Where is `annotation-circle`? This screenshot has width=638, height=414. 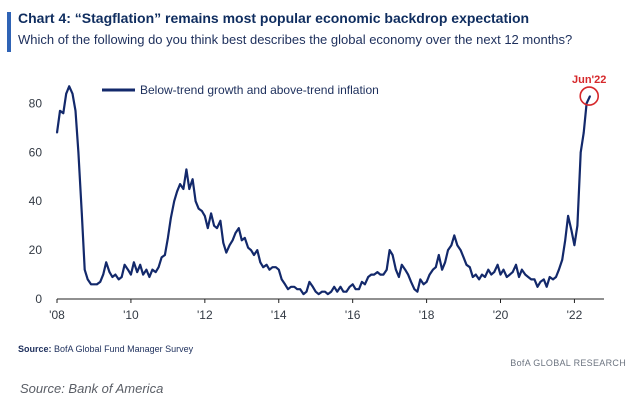 annotation-circle is located at coordinates (589, 96).